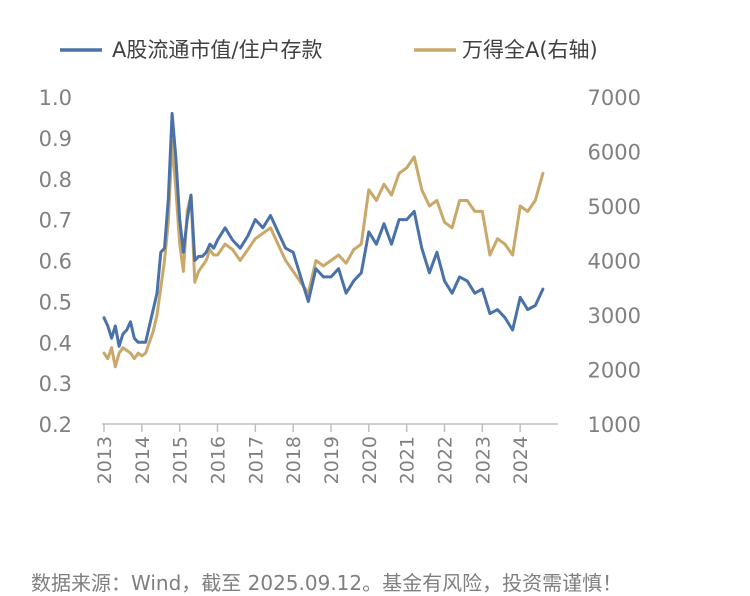  Describe the element at coordinates (143, 460) in the screenshot. I see `x-tick-label: 2014` at that location.